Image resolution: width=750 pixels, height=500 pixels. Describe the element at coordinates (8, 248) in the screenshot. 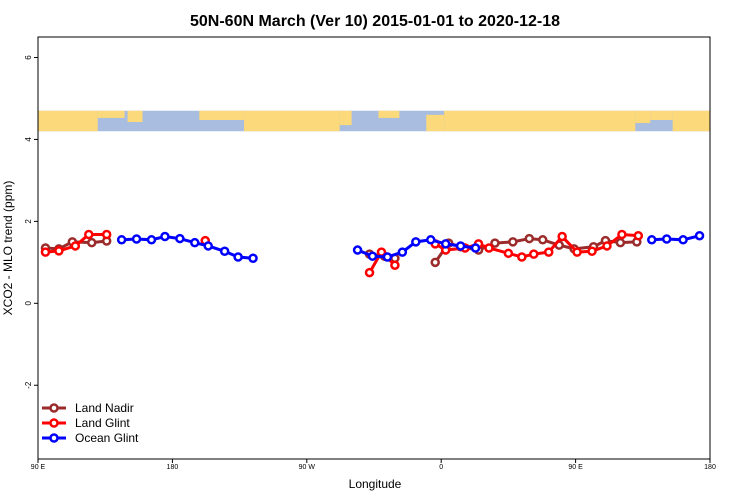

I see `y-axis-label: XCO2 - MLO trend (ppm)` at that location.